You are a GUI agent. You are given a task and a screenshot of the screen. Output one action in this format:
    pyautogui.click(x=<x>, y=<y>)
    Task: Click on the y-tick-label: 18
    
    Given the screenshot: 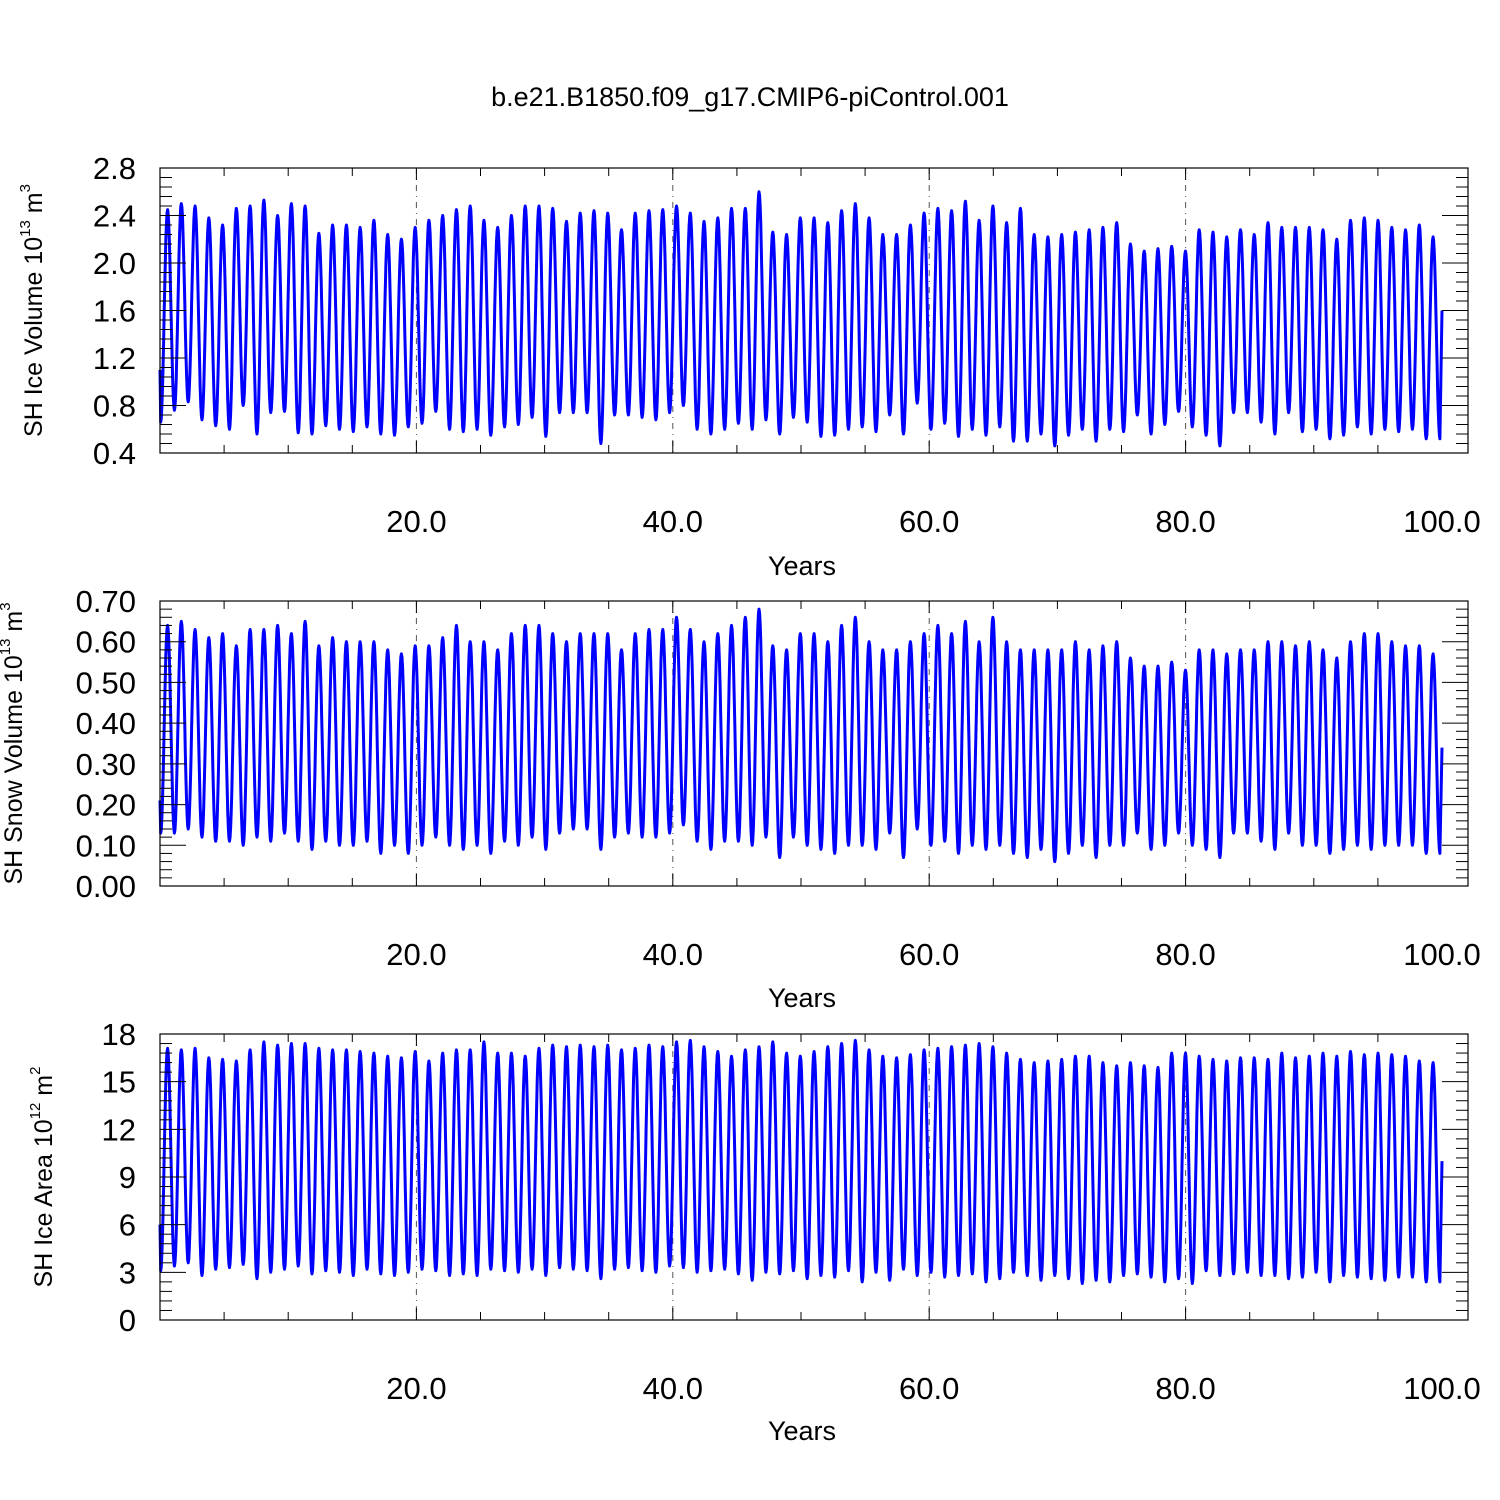 What is the action you would take?
    pyautogui.click(x=119, y=1034)
    